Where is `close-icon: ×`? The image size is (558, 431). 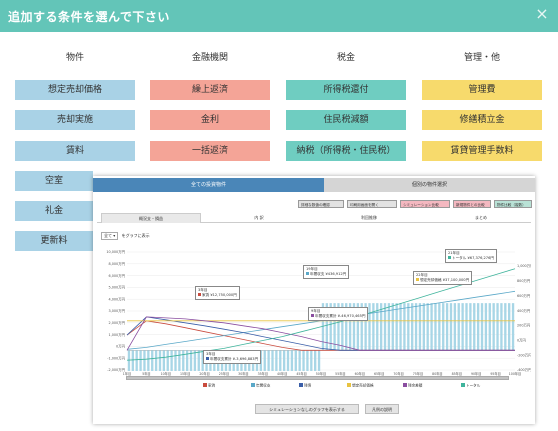 close-icon: × is located at coordinates (542, 13).